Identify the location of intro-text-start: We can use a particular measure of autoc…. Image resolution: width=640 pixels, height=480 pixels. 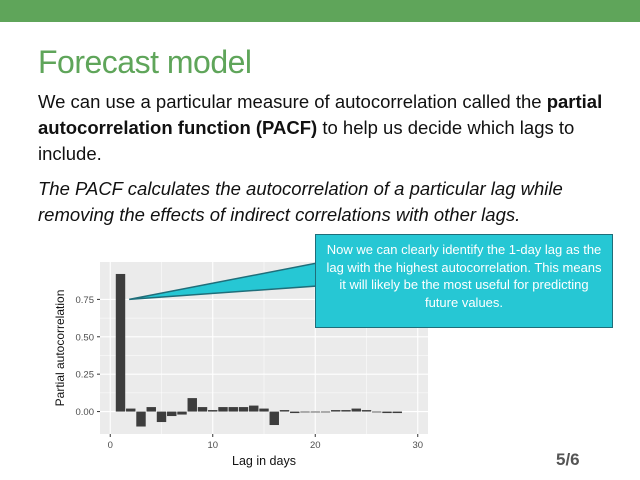
(292, 101).